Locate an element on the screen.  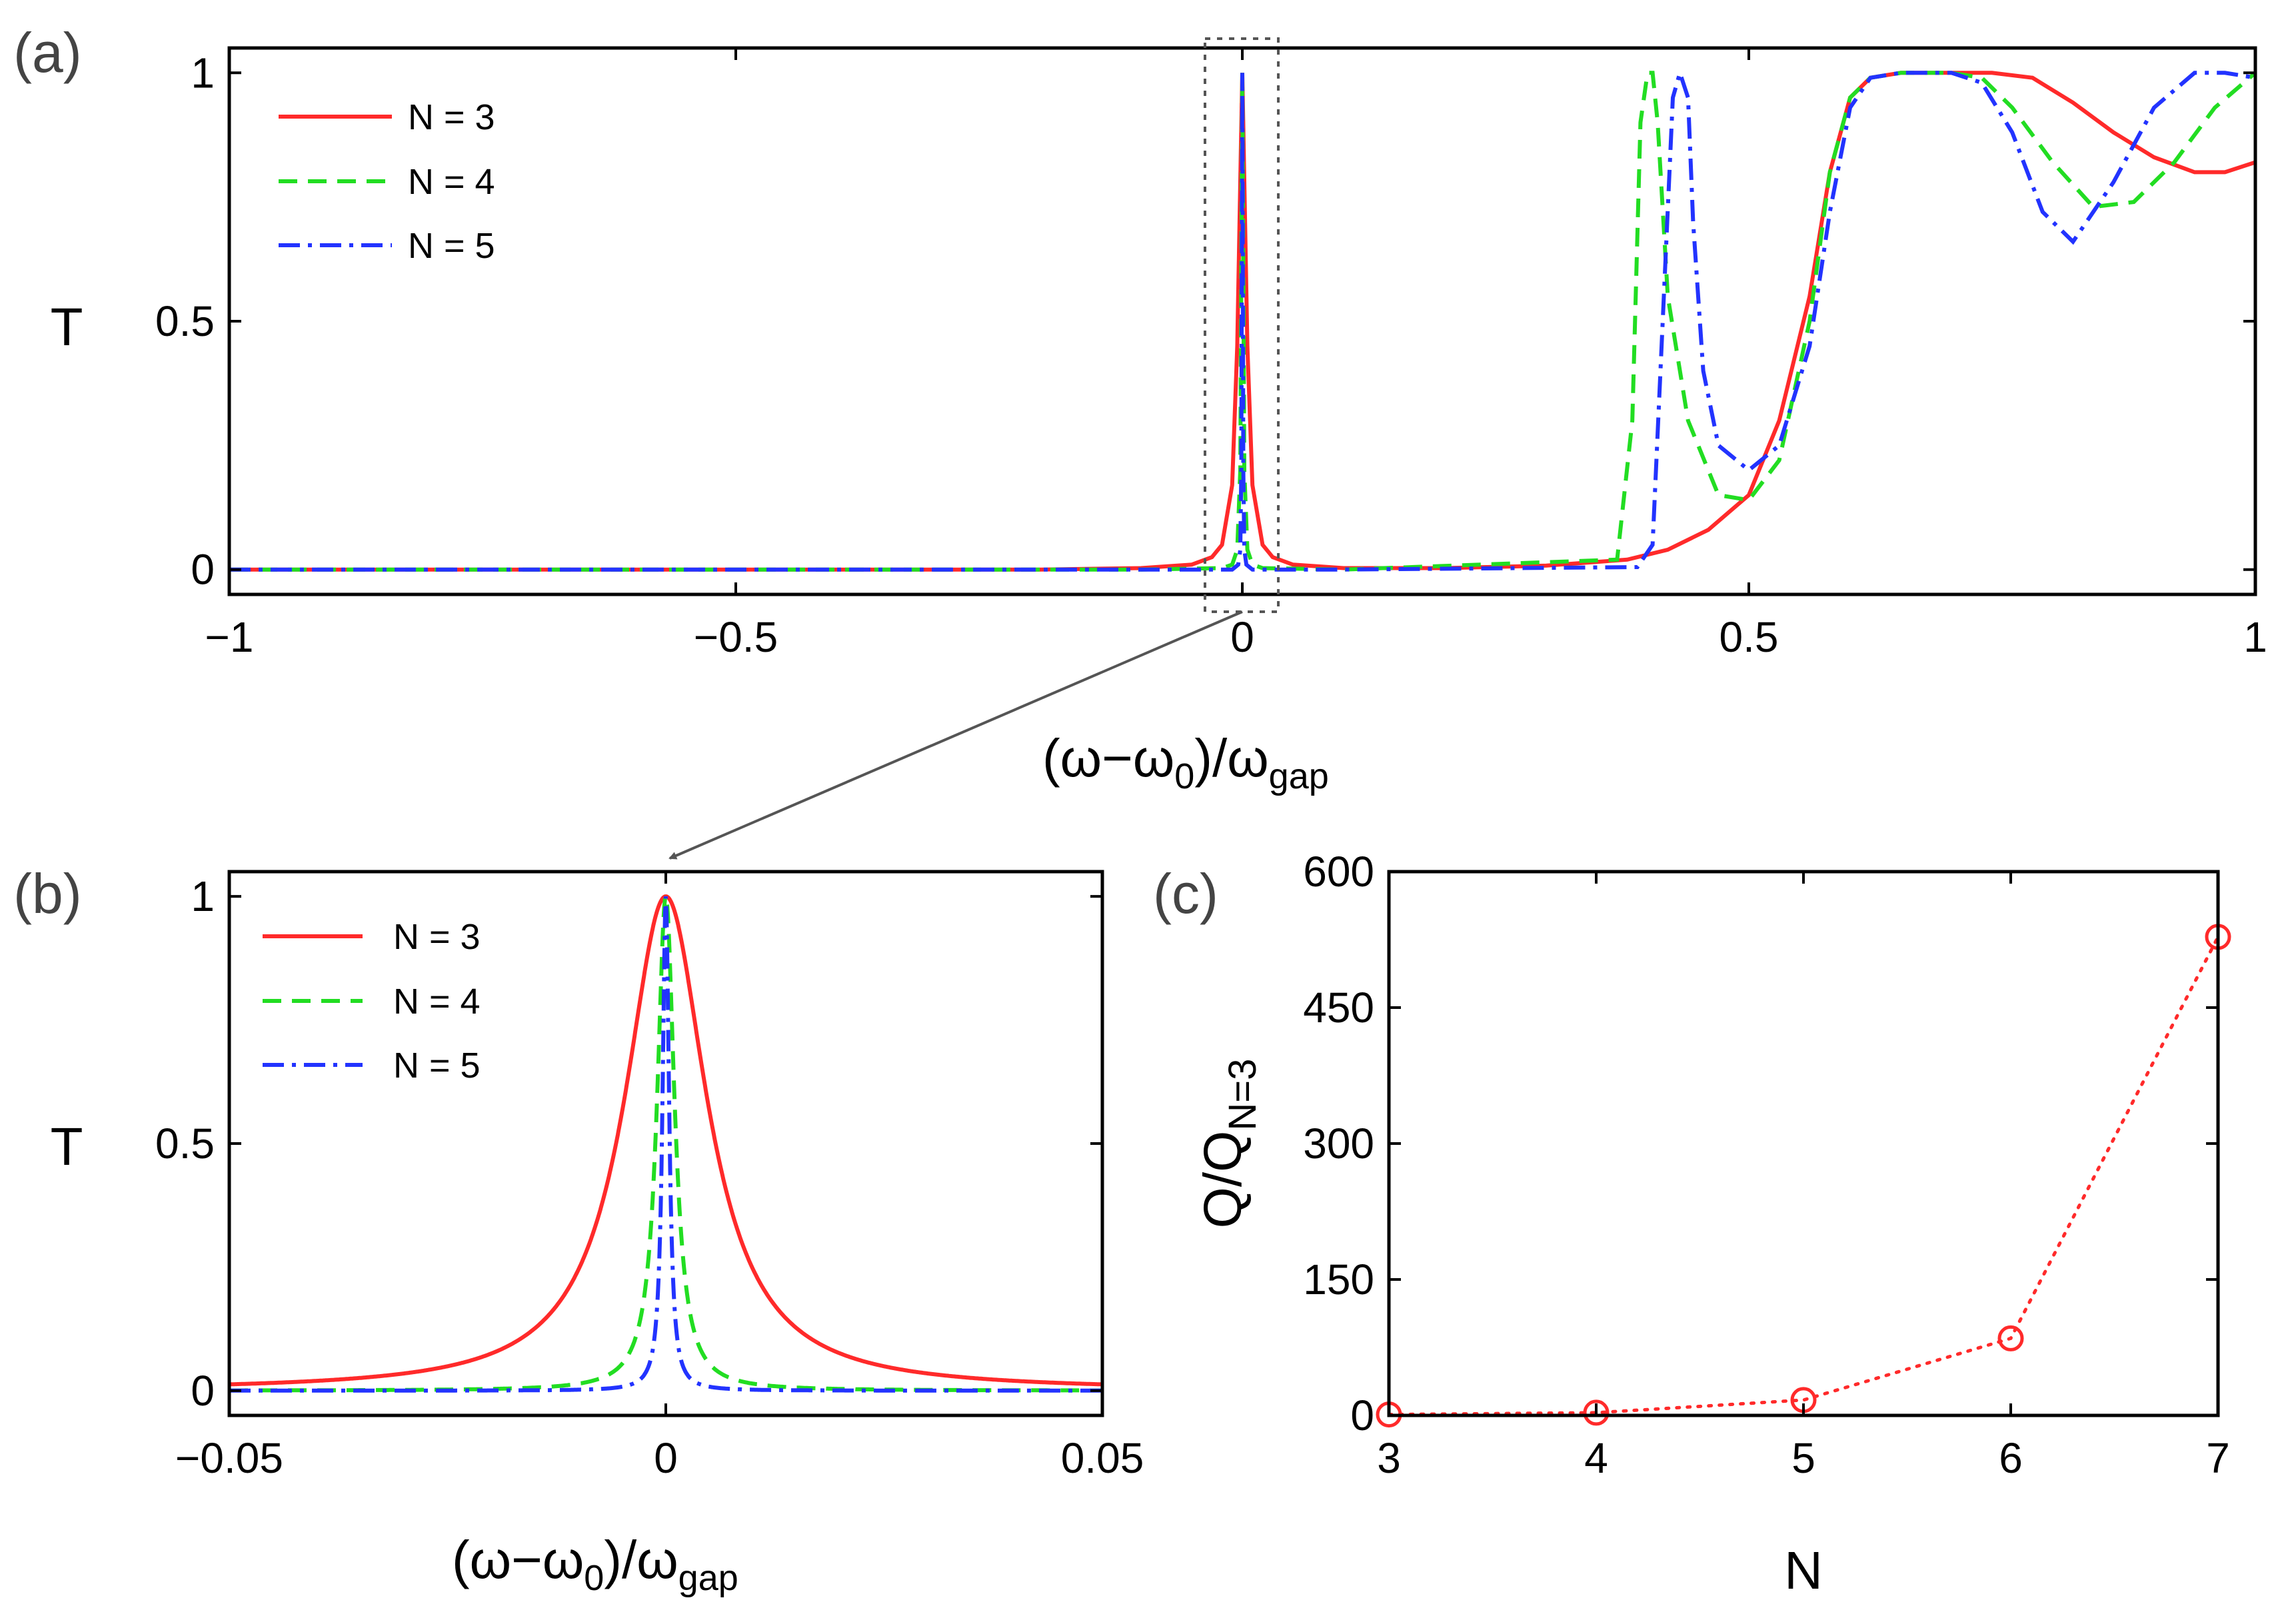
panel-c-axes-box is located at coordinates (1803, 1143).